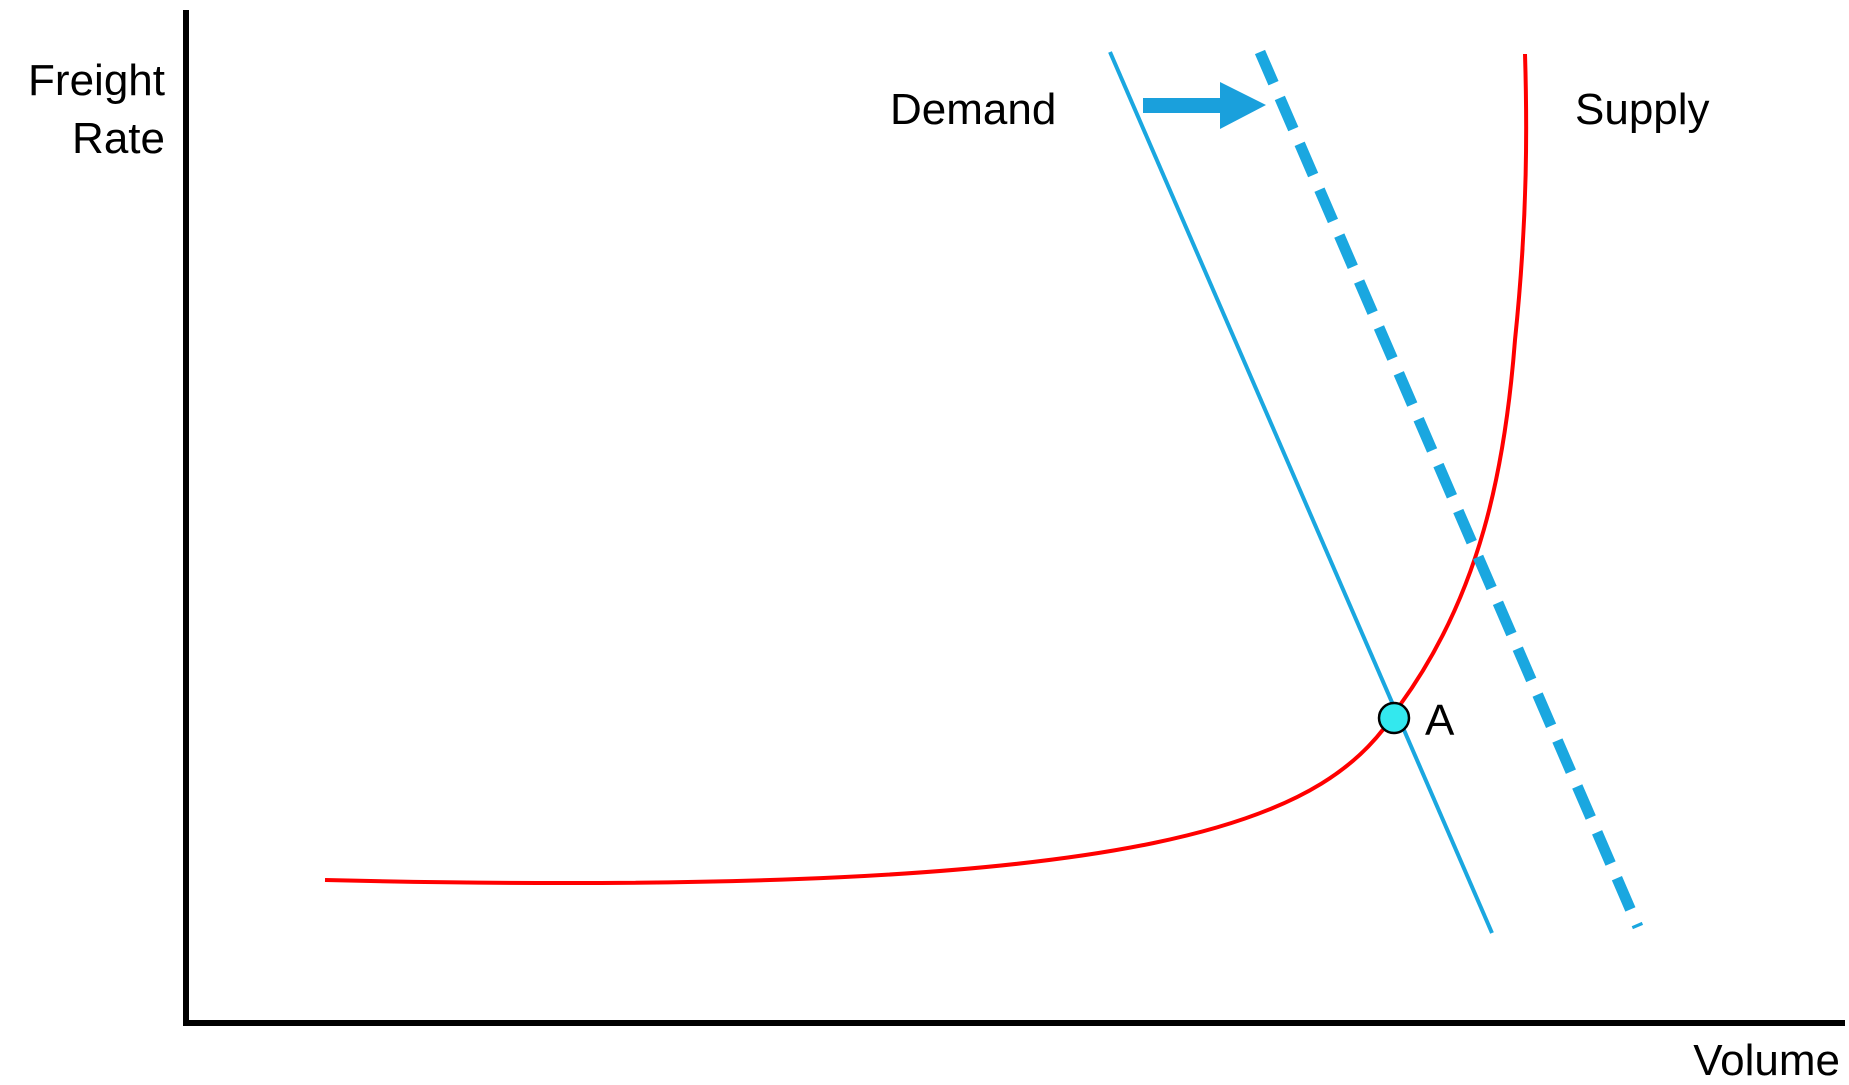 Image resolution: width=1849 pixels, height=1085 pixels. I want to click on y-axis-label-line2: Rate, so click(118, 138).